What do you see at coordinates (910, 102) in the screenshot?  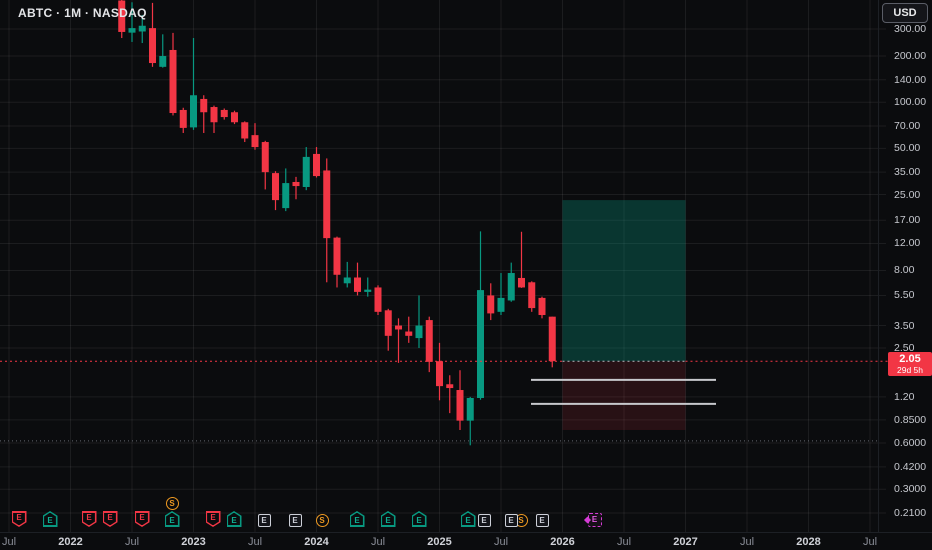 I see `price-tick-label: 100.00` at bounding box center [910, 102].